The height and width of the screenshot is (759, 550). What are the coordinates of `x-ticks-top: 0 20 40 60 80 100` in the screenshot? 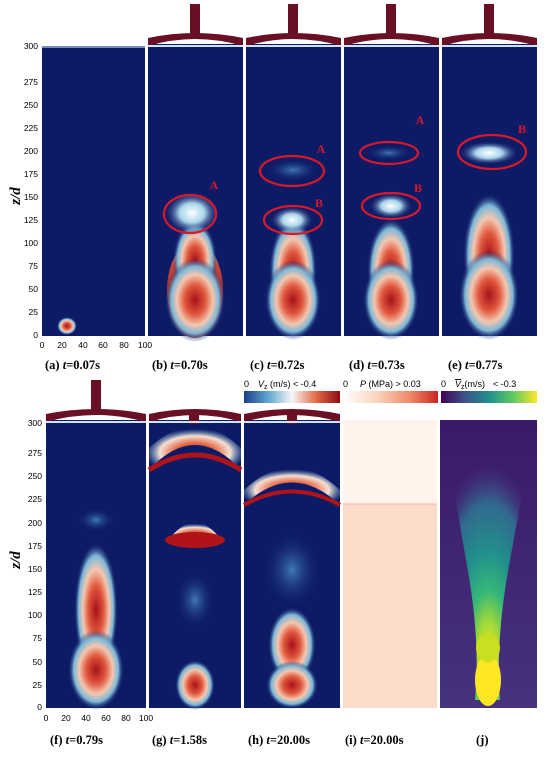 It's located at (96, 345).